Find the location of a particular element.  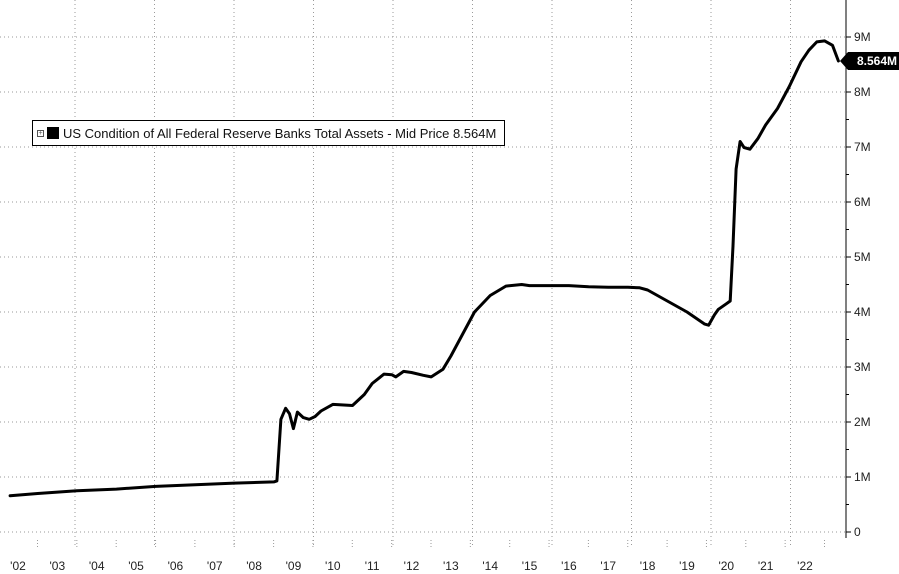

x-tick-label: '11 is located at coordinates (372, 566).